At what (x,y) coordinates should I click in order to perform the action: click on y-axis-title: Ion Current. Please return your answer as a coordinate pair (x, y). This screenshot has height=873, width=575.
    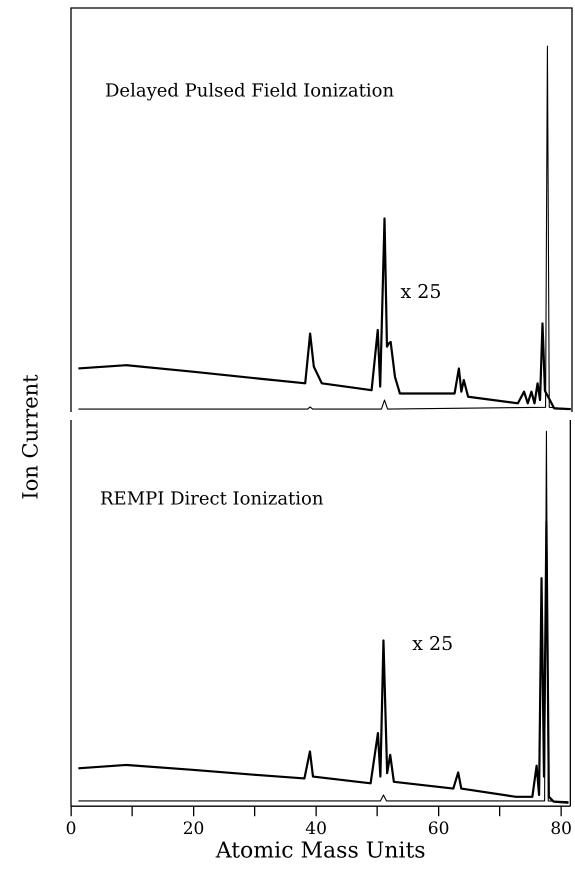
    Looking at the image, I should click on (30, 437).